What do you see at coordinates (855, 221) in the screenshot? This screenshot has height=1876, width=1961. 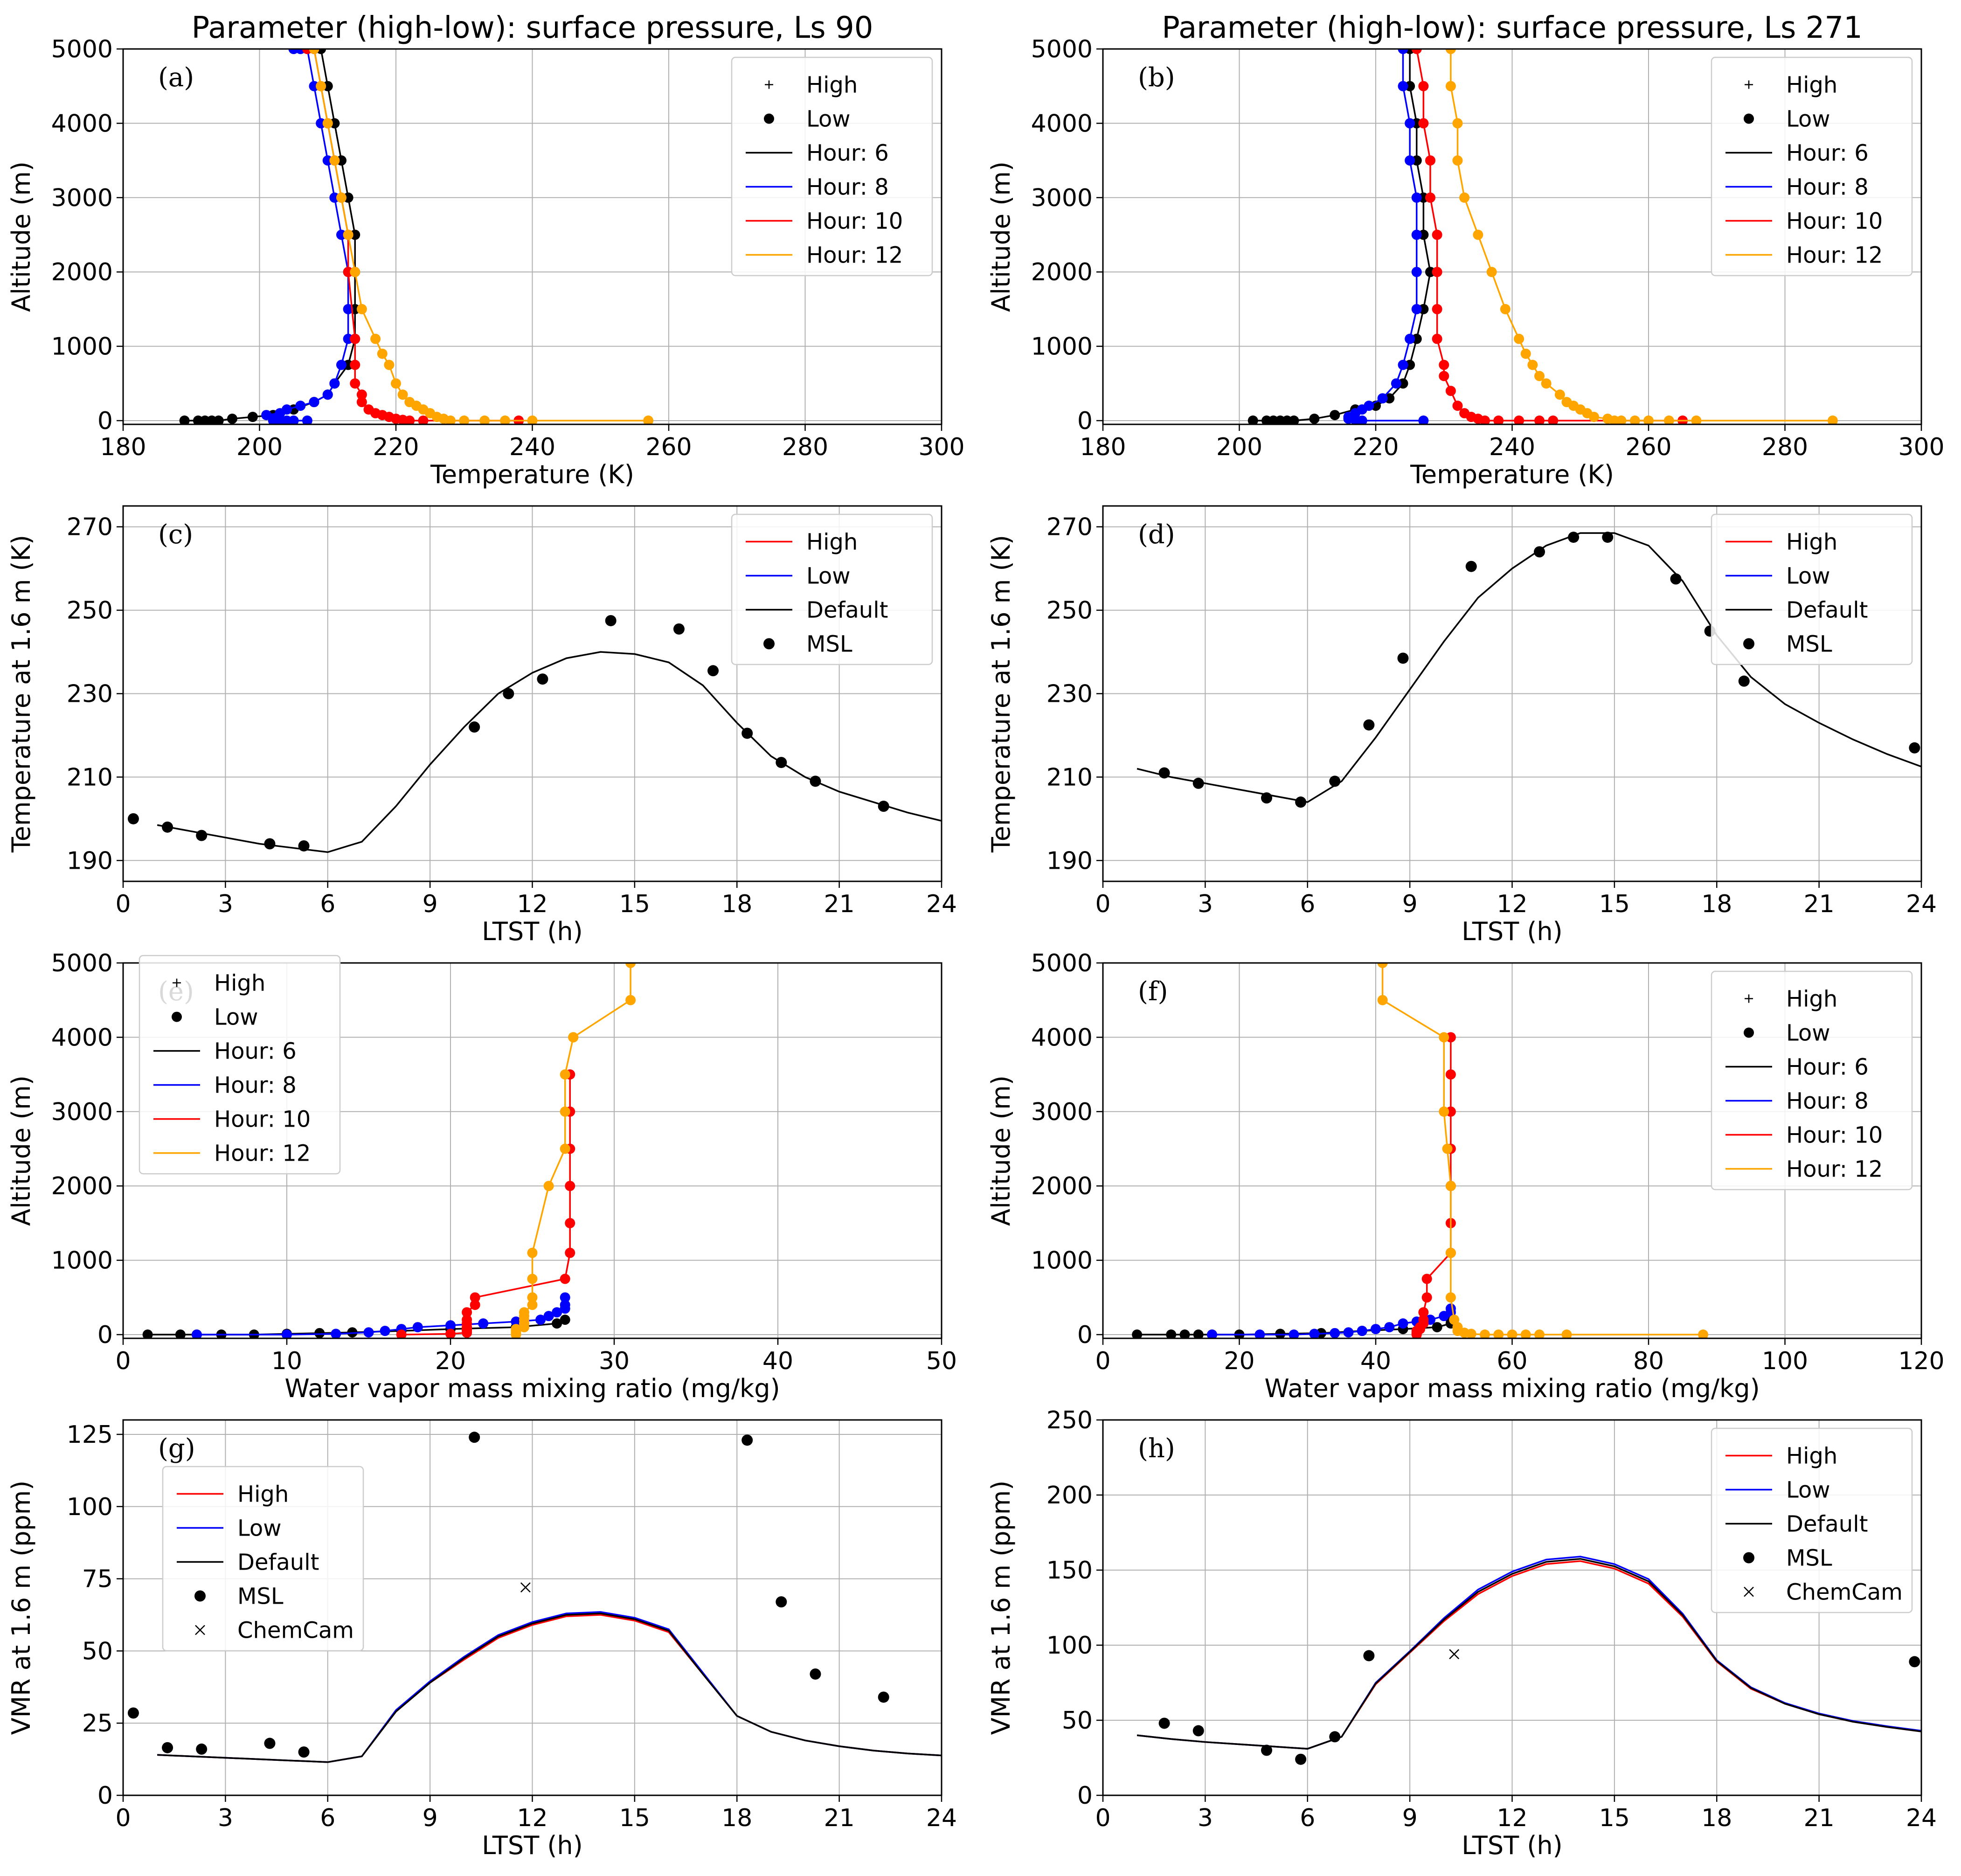 I see `legend-label: Hour: 10` at bounding box center [855, 221].